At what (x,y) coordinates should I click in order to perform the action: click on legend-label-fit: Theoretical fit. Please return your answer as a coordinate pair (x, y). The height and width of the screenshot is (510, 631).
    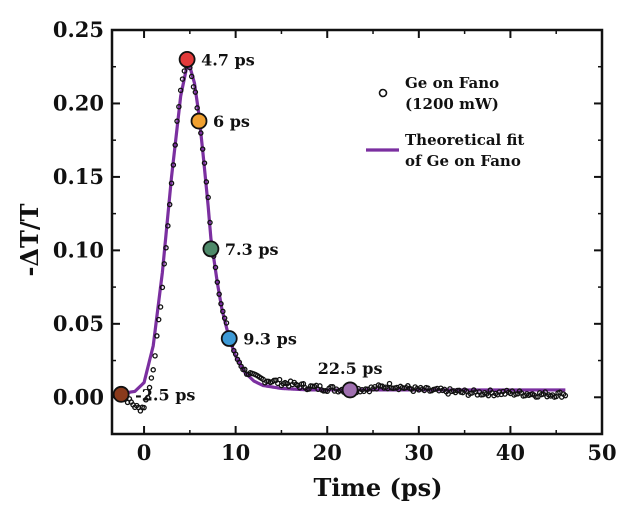
    Looking at the image, I should click on (464, 140).